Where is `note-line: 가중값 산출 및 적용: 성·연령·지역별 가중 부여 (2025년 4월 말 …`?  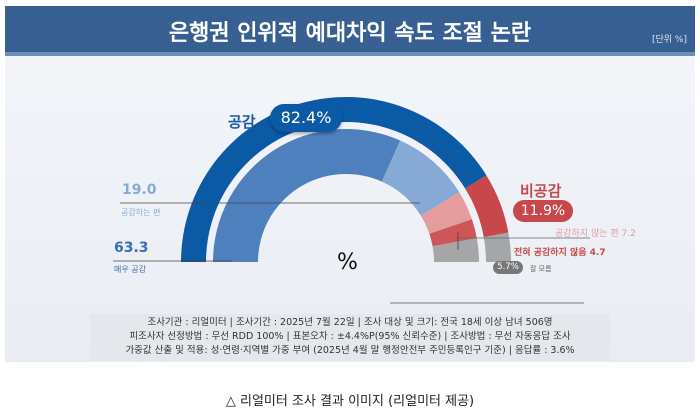
note-line: 가중값 산출 및 적용: 성·연령·지역별 가중 부여 (2025년 4월 말 … is located at coordinates (350, 350).